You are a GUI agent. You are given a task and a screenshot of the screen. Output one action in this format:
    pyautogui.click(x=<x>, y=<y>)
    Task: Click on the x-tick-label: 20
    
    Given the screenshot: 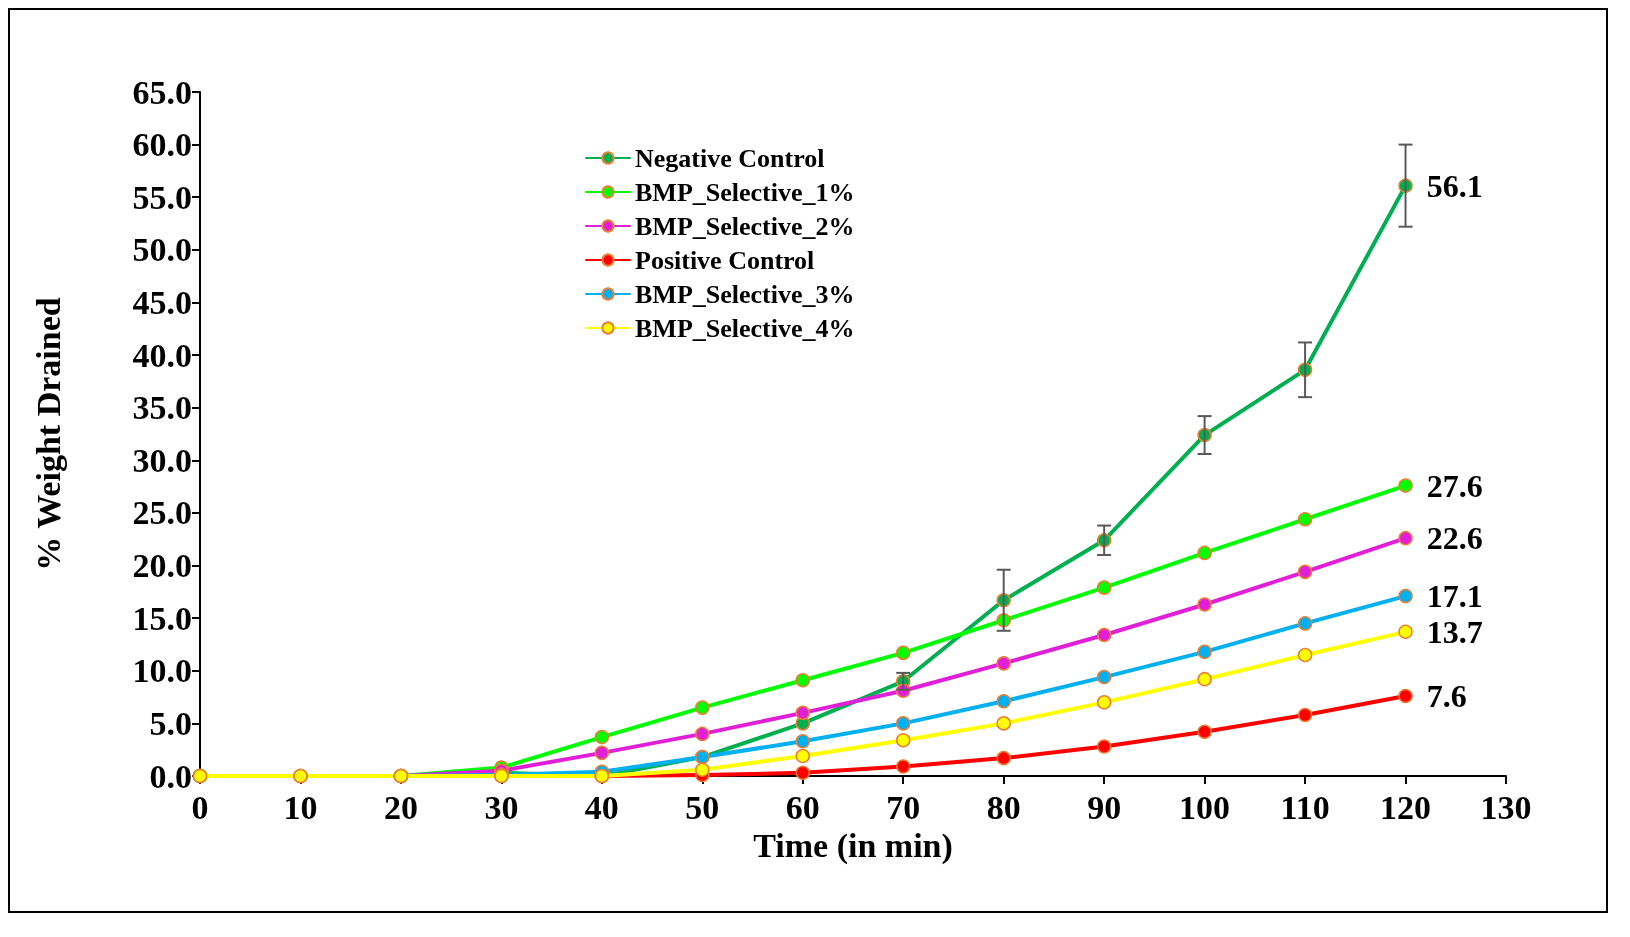 What is the action you would take?
    pyautogui.click(x=400, y=807)
    